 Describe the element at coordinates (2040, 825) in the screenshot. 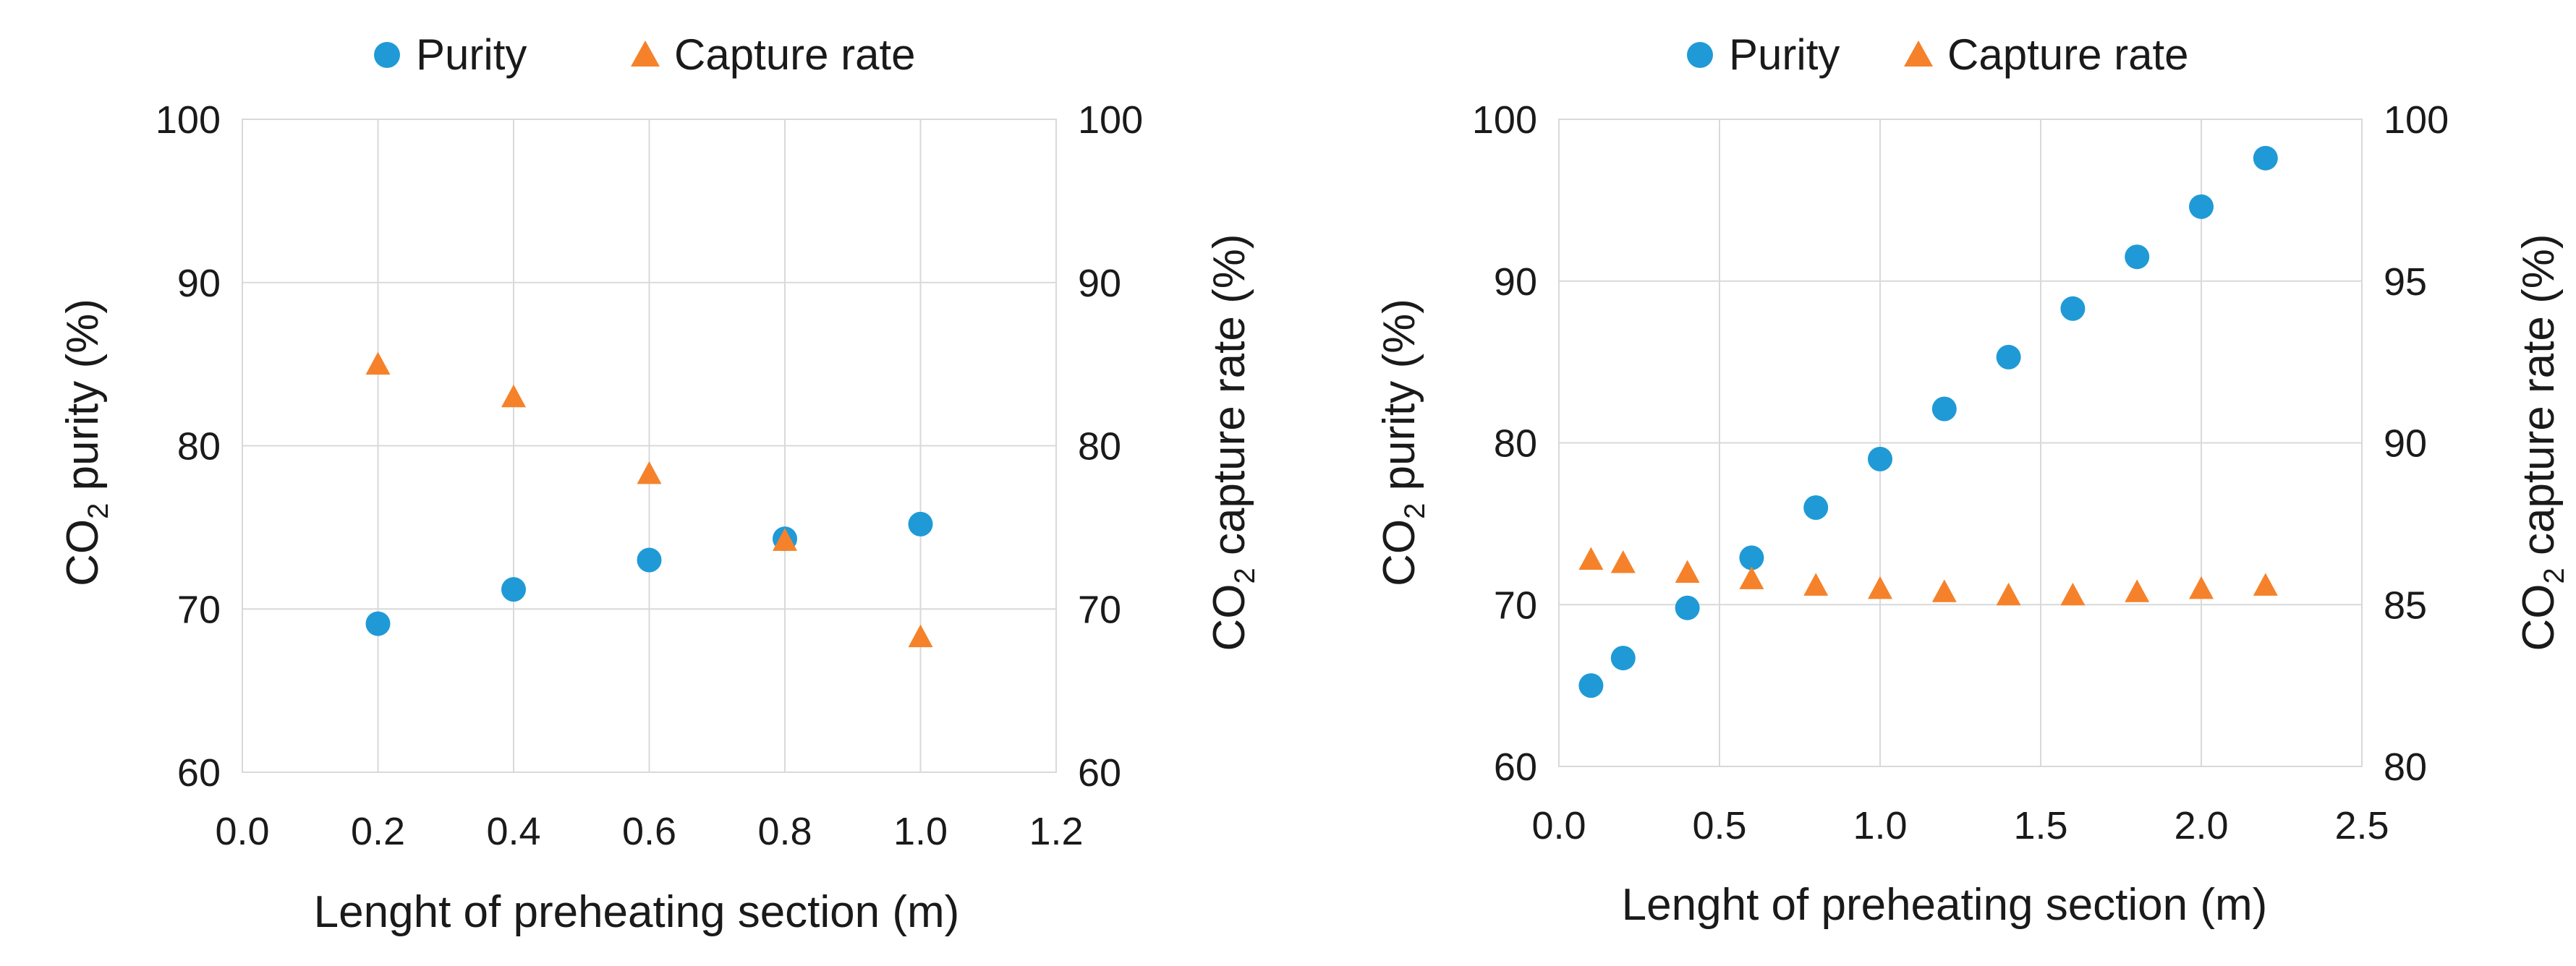

I see `x-tick-label: 1.5` at that location.